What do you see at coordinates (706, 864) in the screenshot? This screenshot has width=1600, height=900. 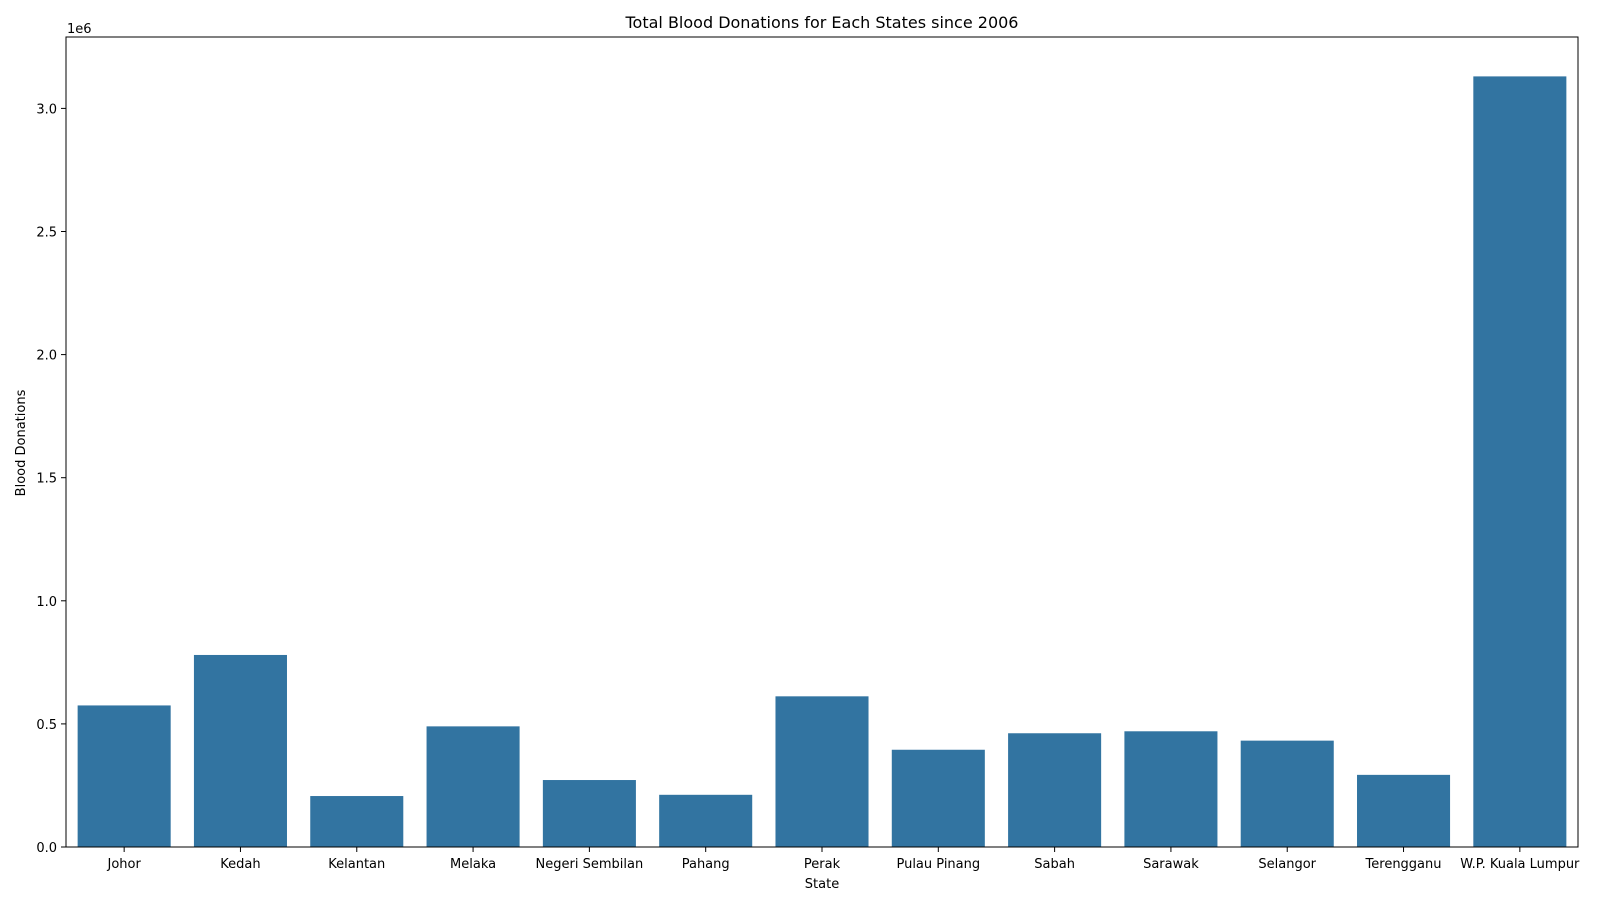 I see `x-tick-label: Pahang` at bounding box center [706, 864].